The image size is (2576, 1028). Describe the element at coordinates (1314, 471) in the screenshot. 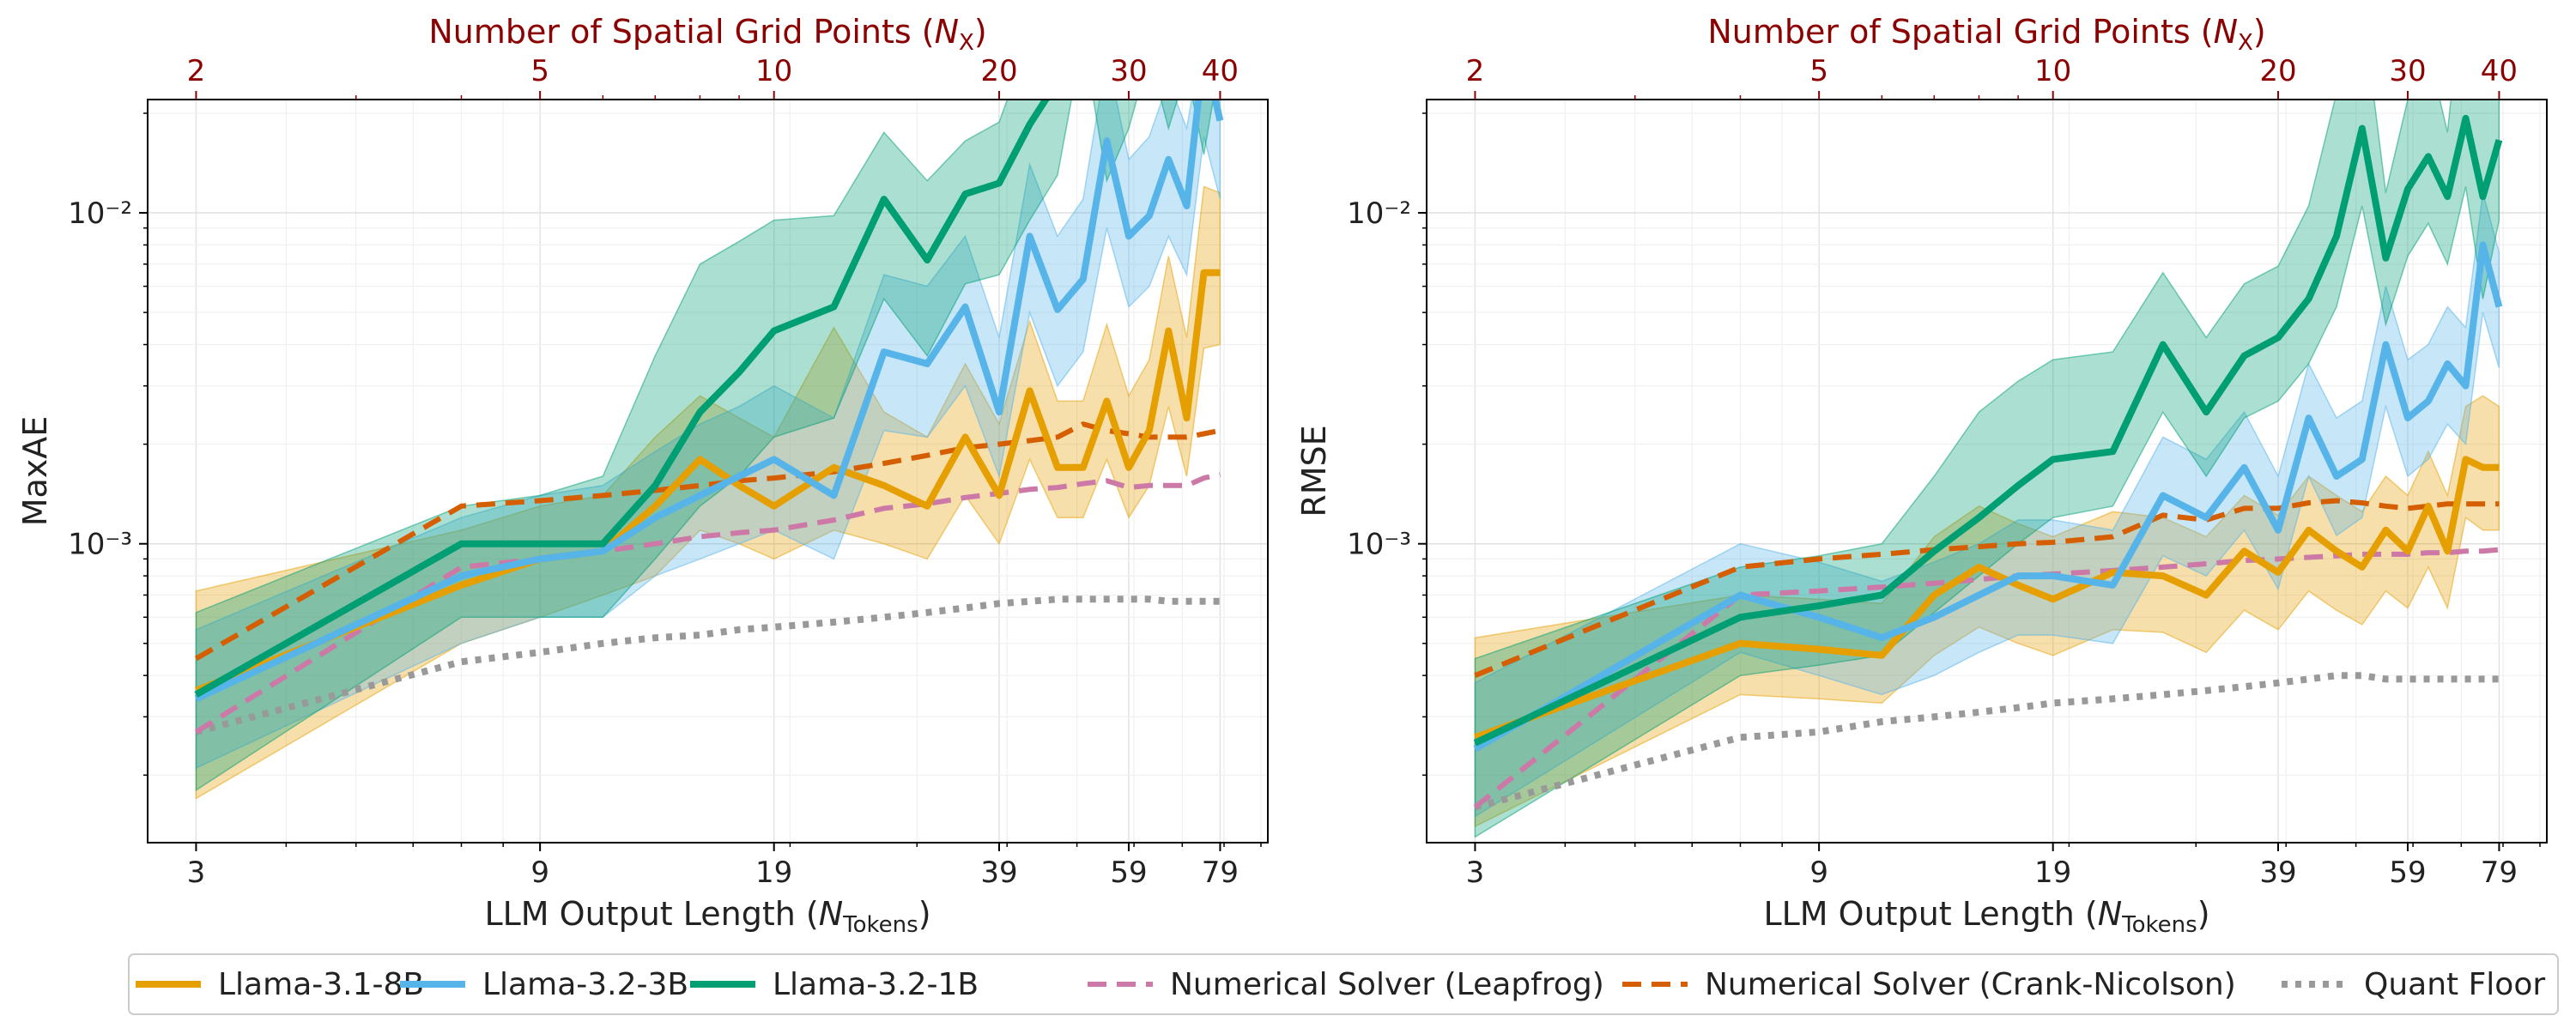

I see `y-axis-title: RMSE` at that location.